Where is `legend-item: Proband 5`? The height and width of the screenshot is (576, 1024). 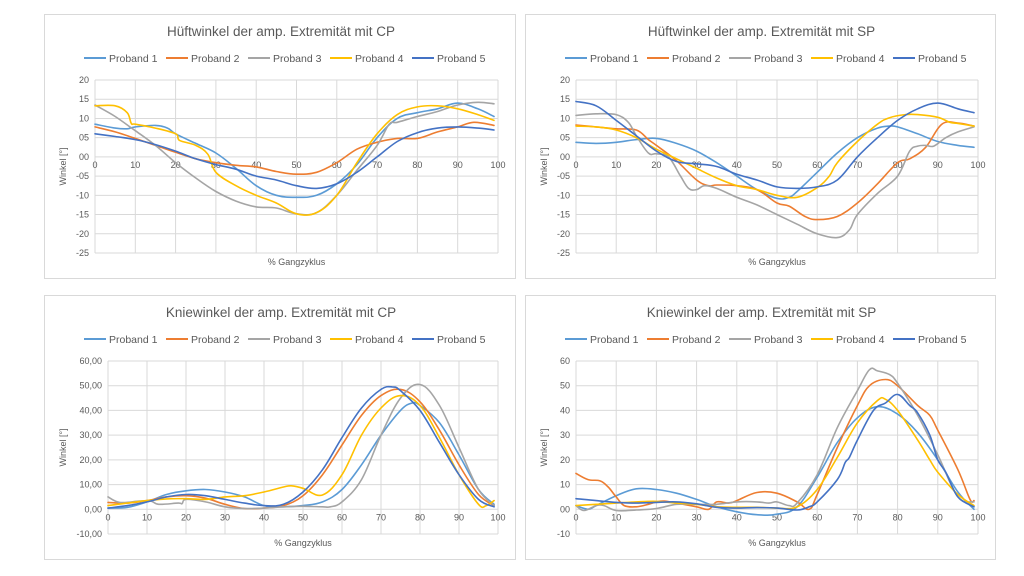 legend-item: Proband 5 is located at coordinates (930, 340).